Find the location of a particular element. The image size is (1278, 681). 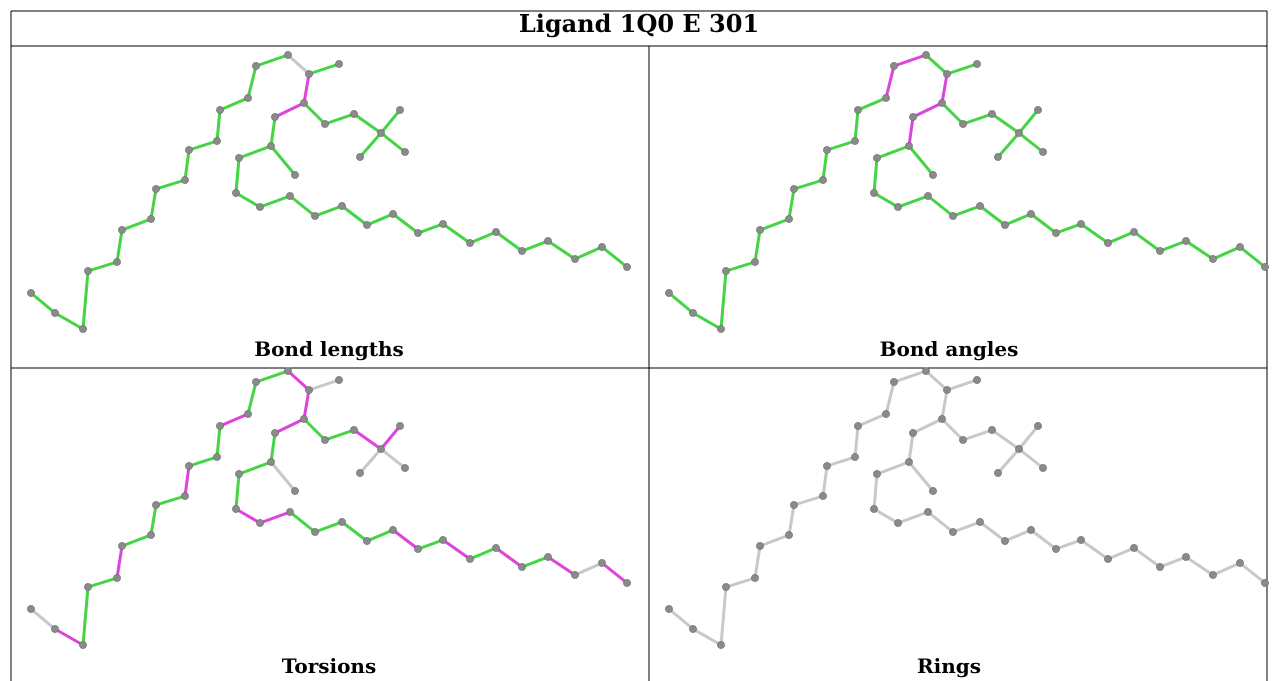

bond-lengths-bond is located at coordinates (87, 285).